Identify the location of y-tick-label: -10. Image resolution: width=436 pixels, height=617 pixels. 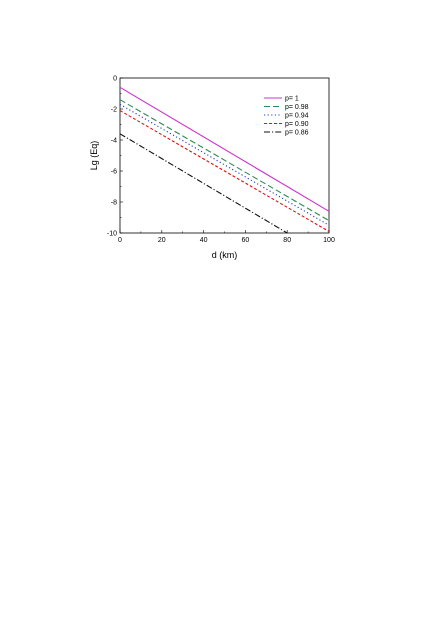
(112, 234).